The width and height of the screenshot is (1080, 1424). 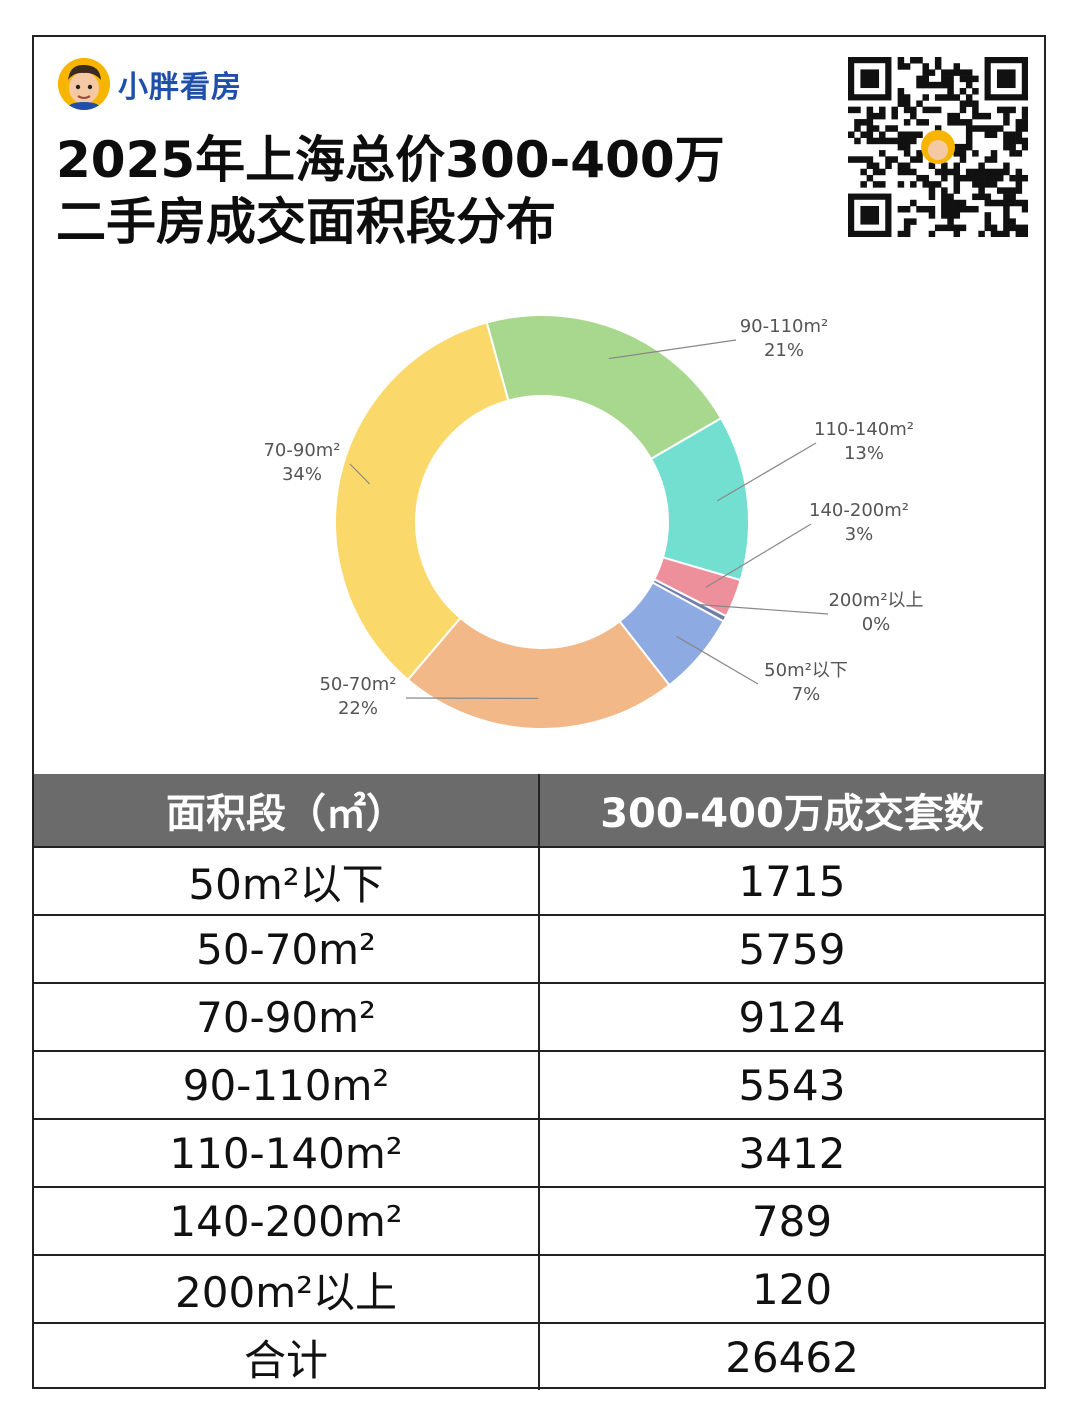 What do you see at coordinates (859, 510) in the screenshot?
I see `slice-label: 140-200m²` at bounding box center [859, 510].